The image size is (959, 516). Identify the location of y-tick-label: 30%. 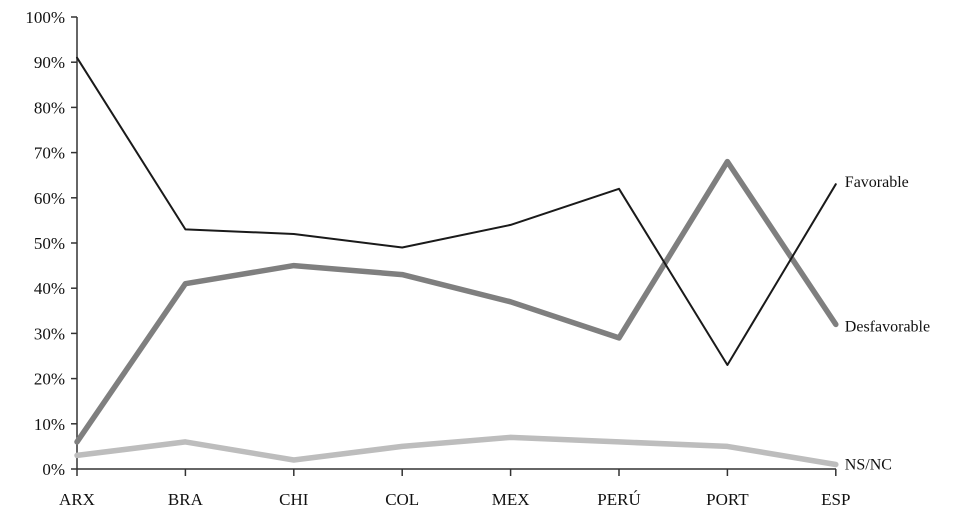
(49, 333).